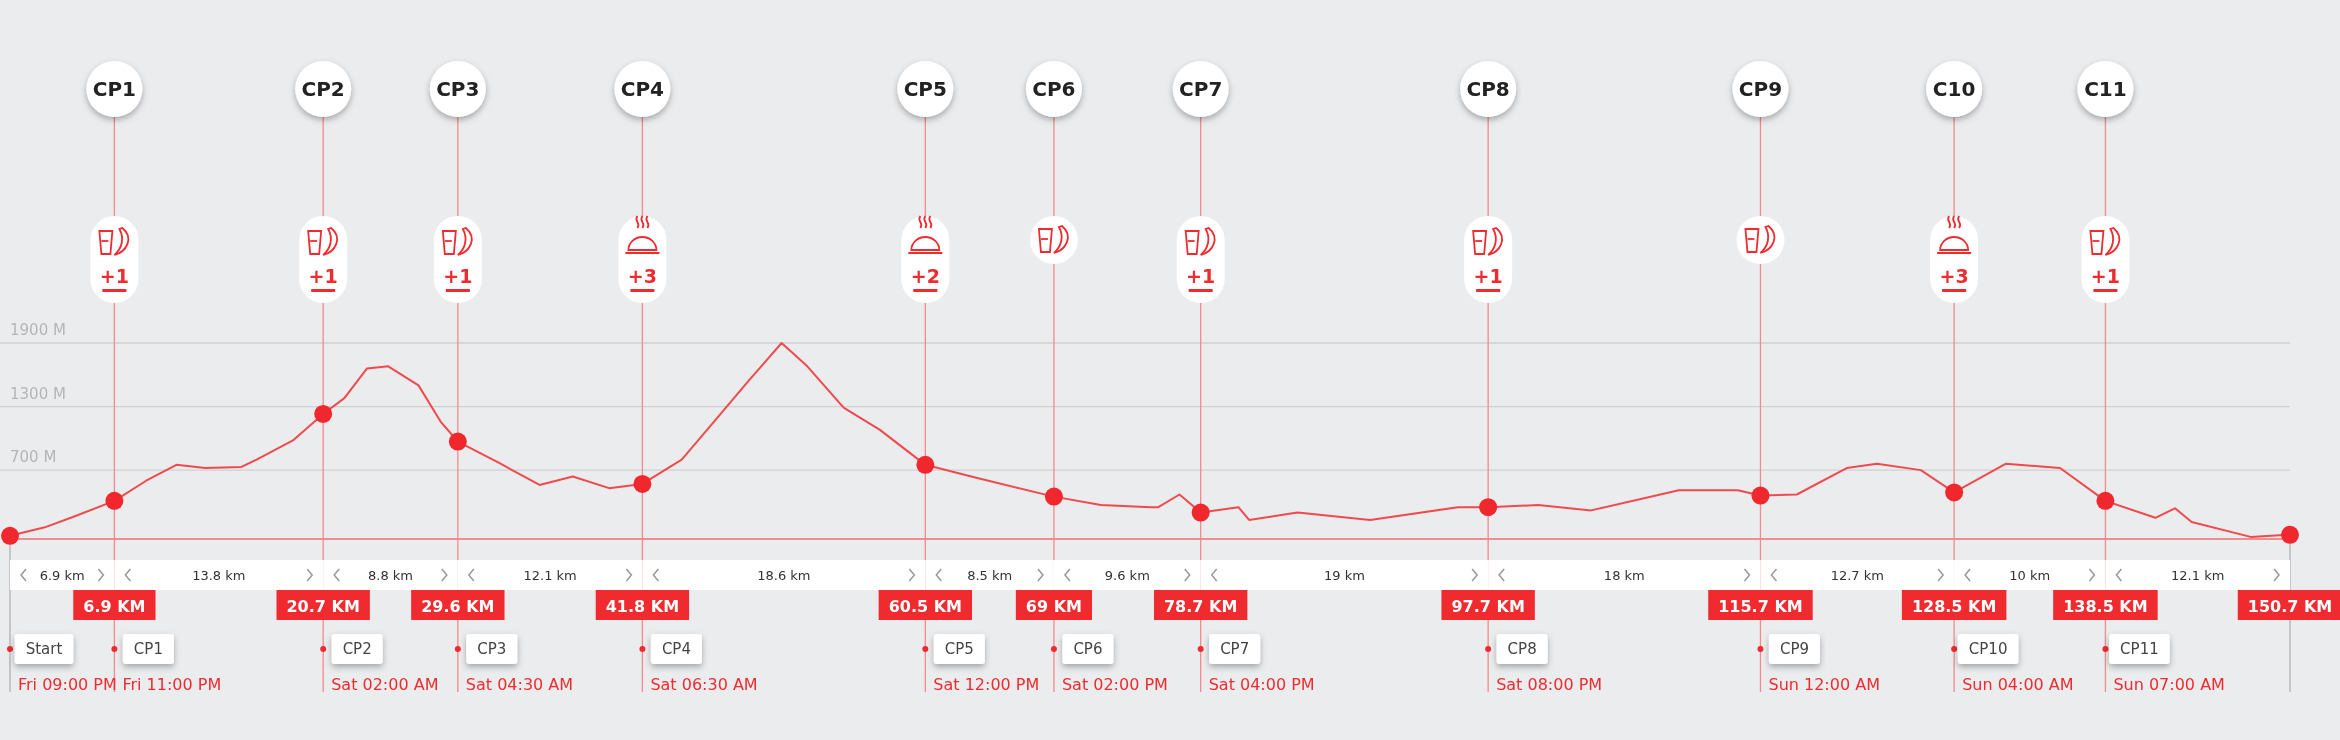 Image resolution: width=2340 pixels, height=740 pixels. What do you see at coordinates (492, 649) in the screenshot?
I see `text: CP3` at bounding box center [492, 649].